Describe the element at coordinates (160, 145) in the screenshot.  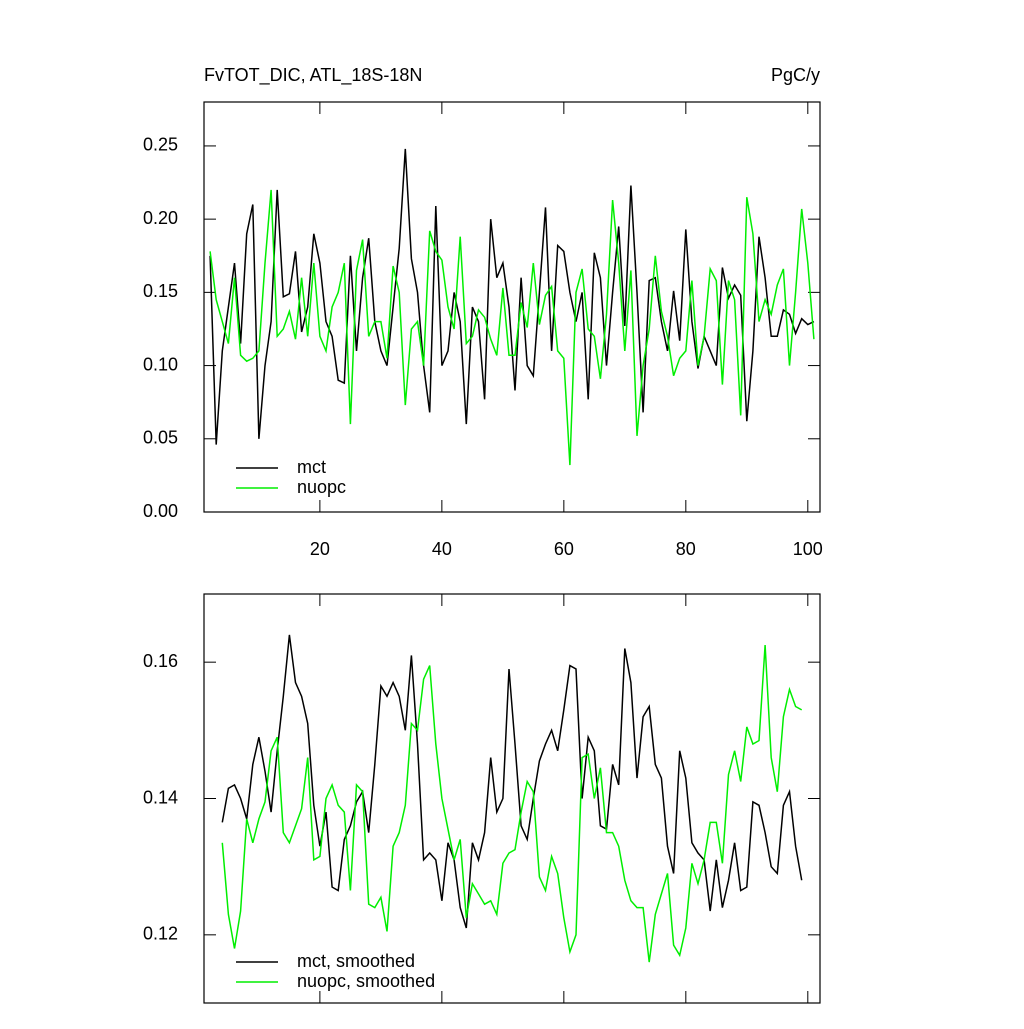
I see `y-tick-label: 0.25` at that location.